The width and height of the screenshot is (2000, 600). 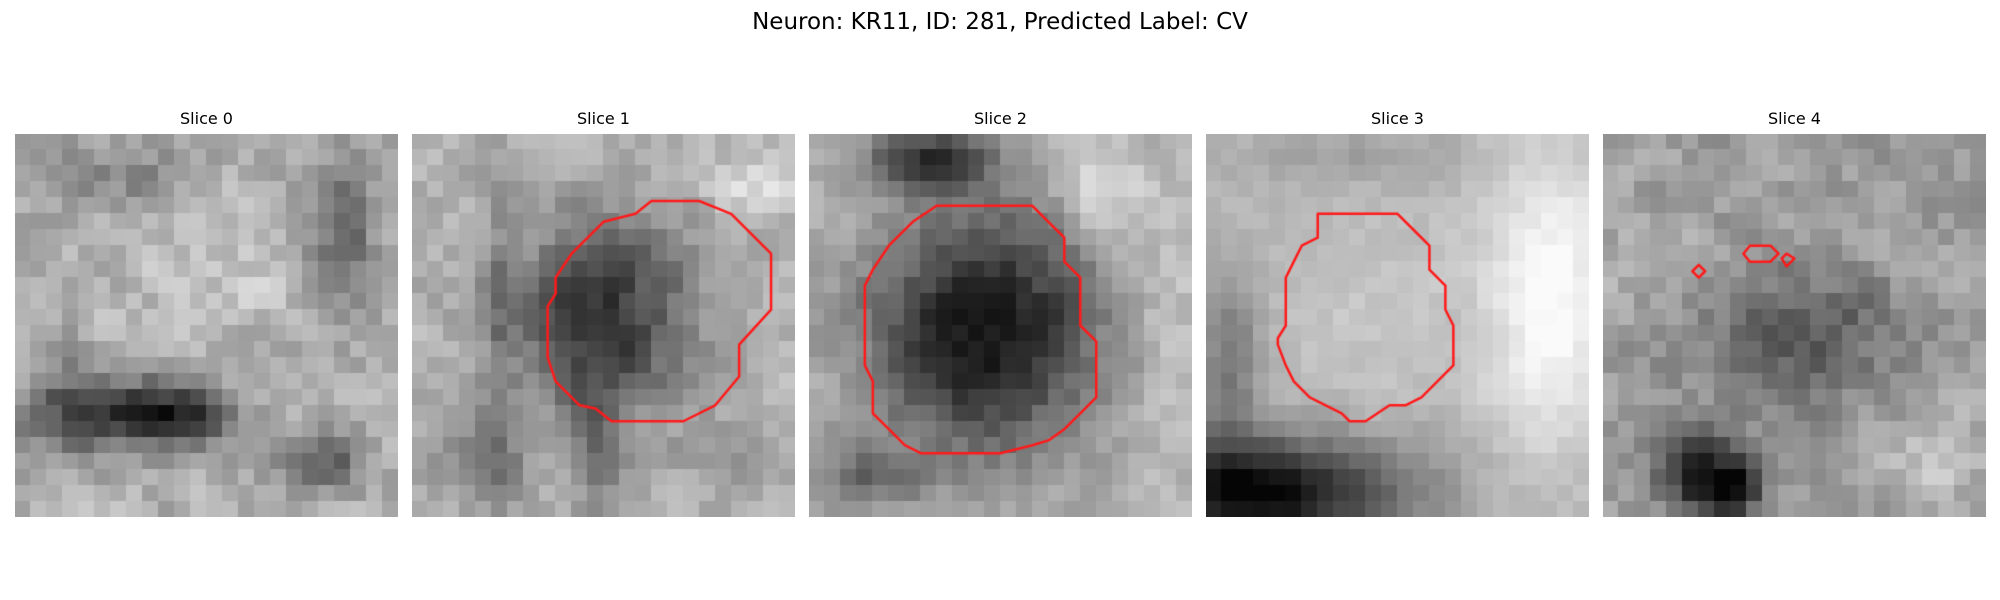 What do you see at coordinates (206, 118) in the screenshot?
I see `slice-title: Slice 0` at bounding box center [206, 118].